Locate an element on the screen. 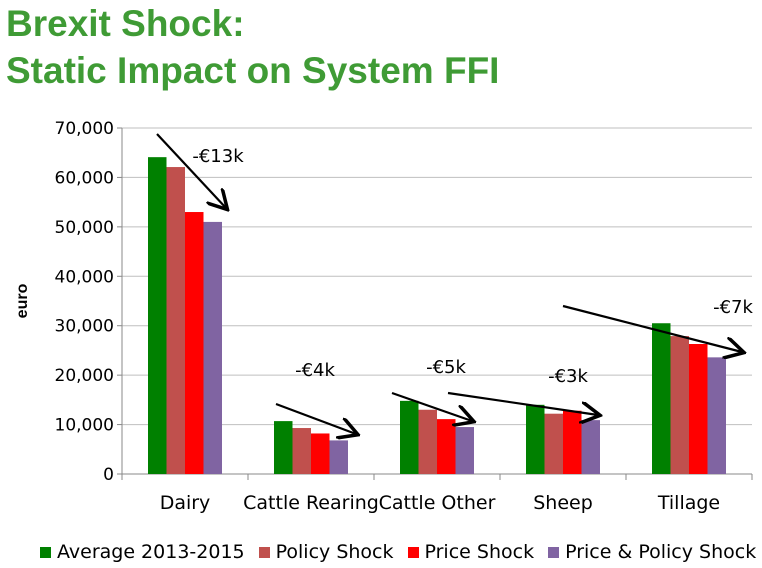 This screenshot has height=568, width=762. y-tick-label: 10,000 is located at coordinates (84, 426).